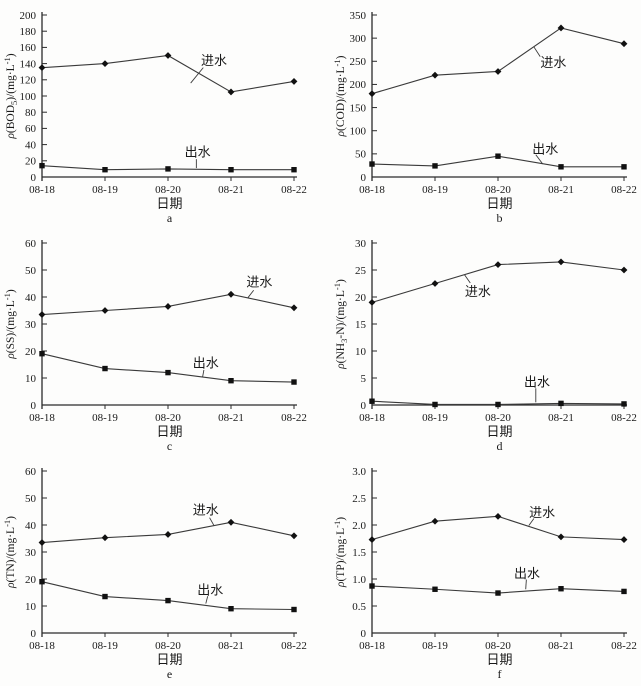  What do you see at coordinates (359, 499) in the screenshot?
I see `y-tick-label: 2.5` at bounding box center [359, 499].